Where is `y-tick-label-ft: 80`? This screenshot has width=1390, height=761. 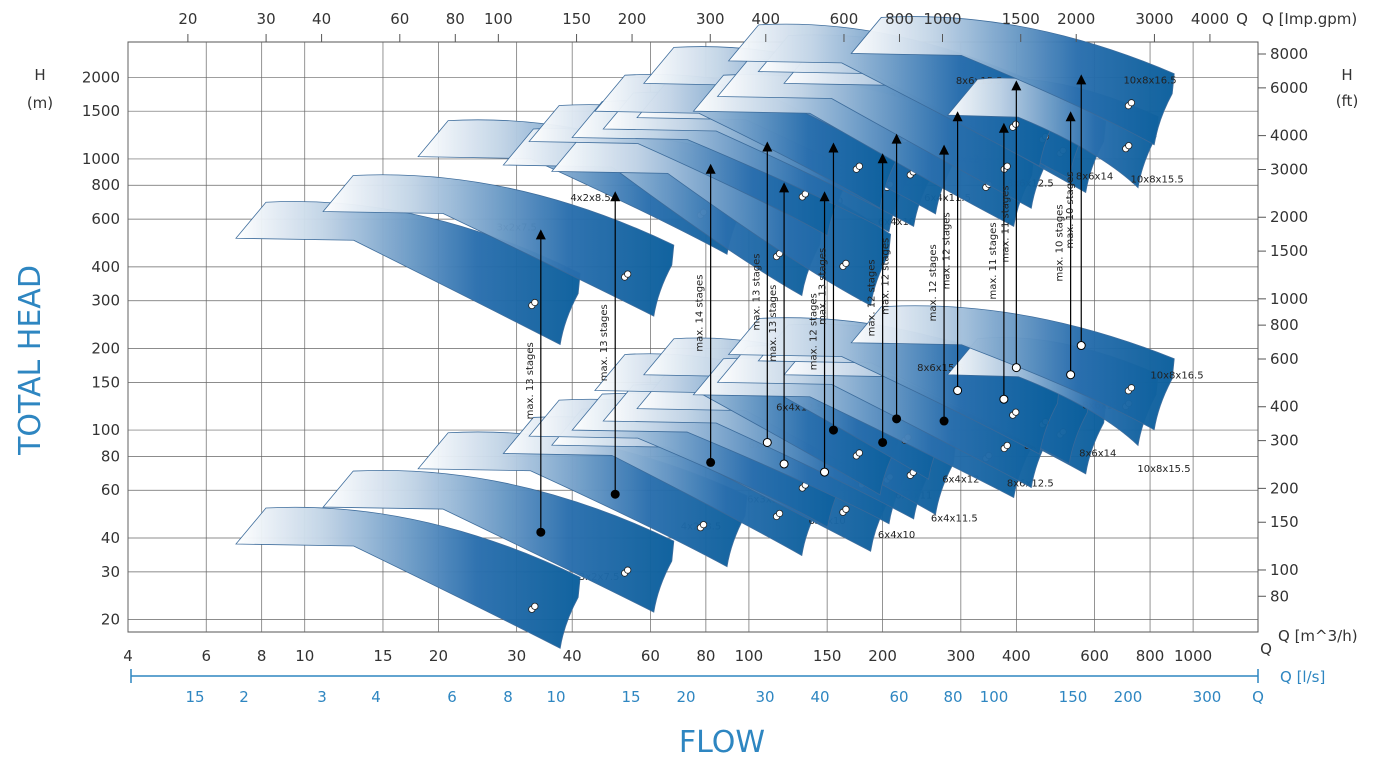
y-tick-label-ft: 80 is located at coordinates (1279, 596).